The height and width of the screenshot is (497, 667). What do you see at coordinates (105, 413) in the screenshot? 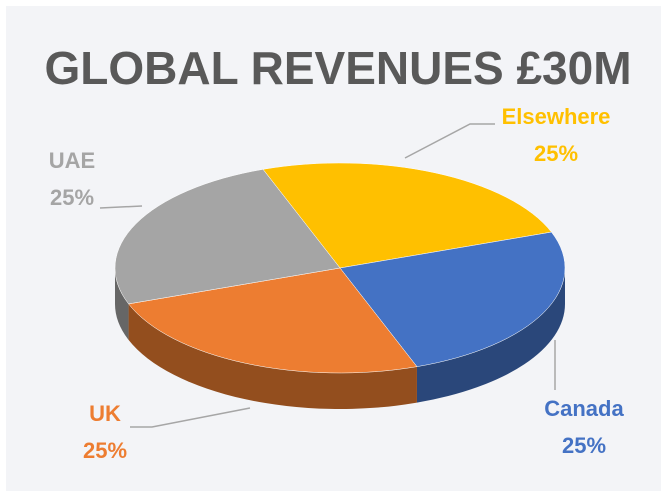
I see `slice-label: UK` at bounding box center [105, 413].